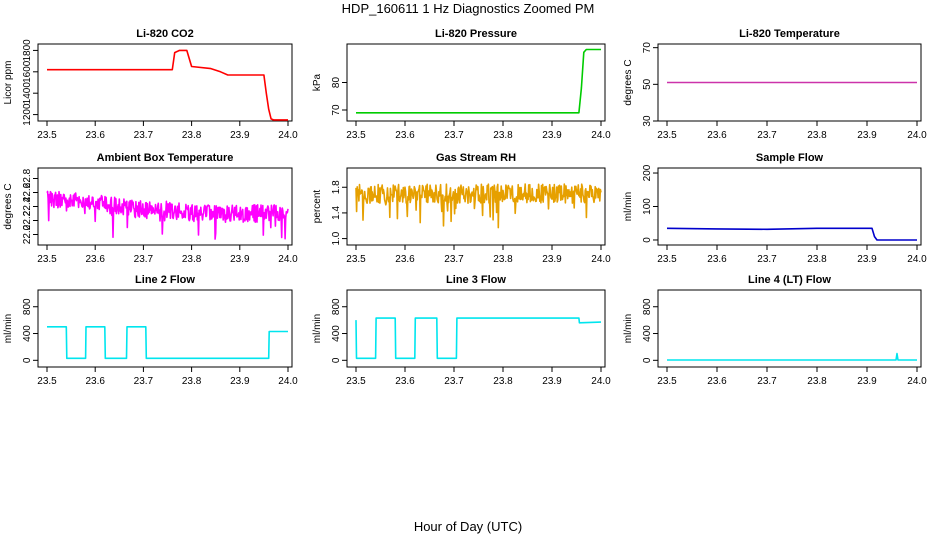 The width and height of the screenshot is (936, 540). What do you see at coordinates (717, 259) in the screenshot?
I see `panel-6-x-tick-label: 23.6` at bounding box center [717, 259].